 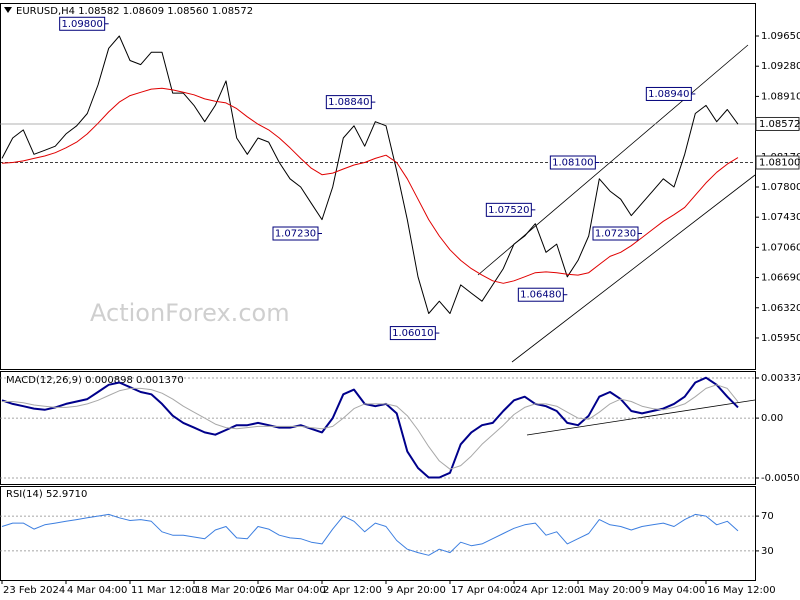 What do you see at coordinates (767, 516) in the screenshot?
I see `y-tick-label: 70` at bounding box center [767, 516].